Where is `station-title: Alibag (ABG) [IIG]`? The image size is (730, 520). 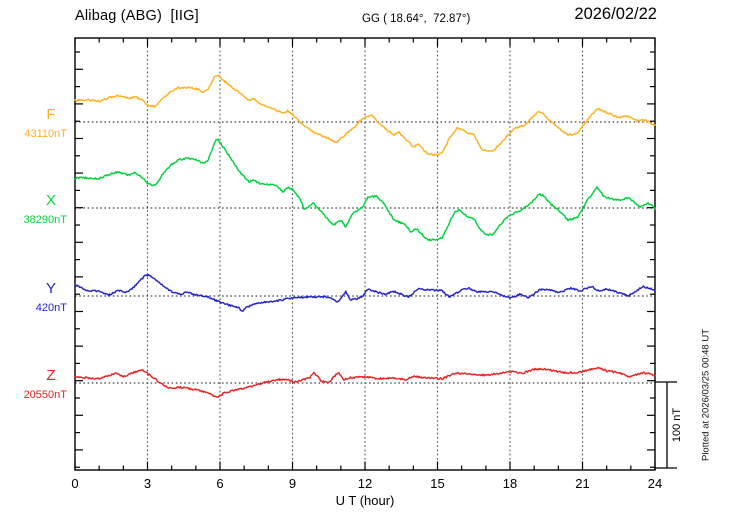
station-title: Alibag (ABG) [IIG] is located at coordinates (137, 16).